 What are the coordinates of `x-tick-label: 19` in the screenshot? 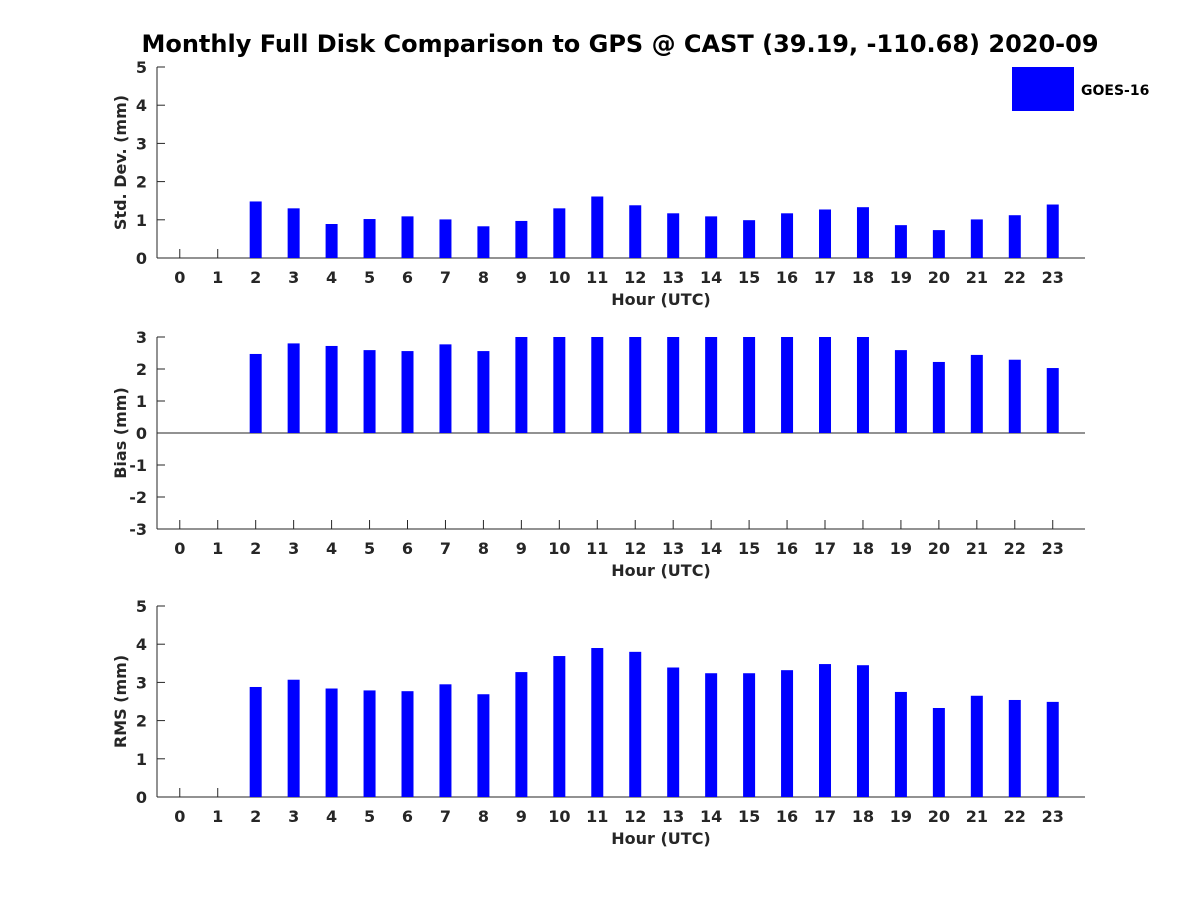 It's located at (901, 548).